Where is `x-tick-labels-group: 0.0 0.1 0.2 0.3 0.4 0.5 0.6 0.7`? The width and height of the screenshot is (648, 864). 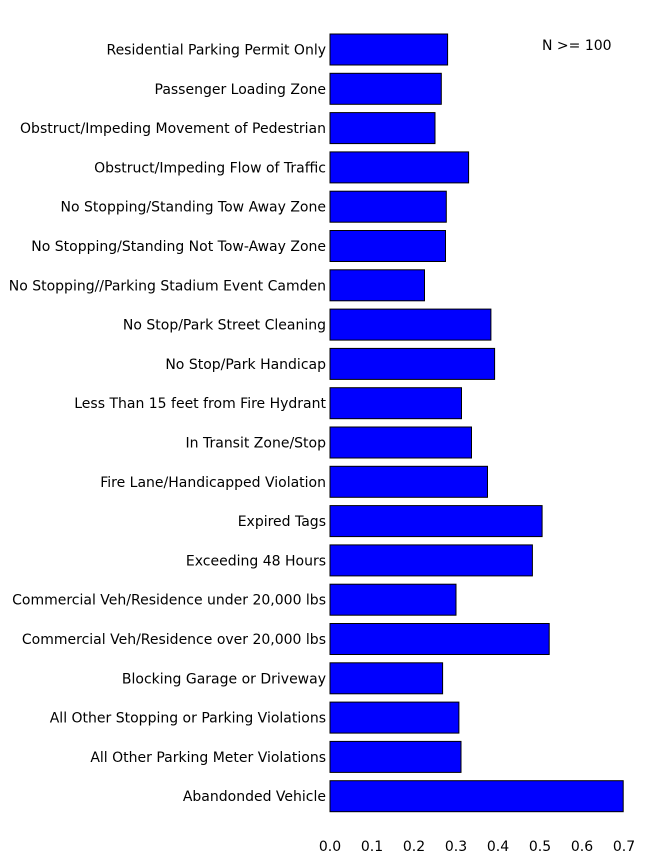 x-tick-labels-group: 0.0 0.1 0.2 0.3 0.4 0.5 0.6 0.7 is located at coordinates (477, 847).